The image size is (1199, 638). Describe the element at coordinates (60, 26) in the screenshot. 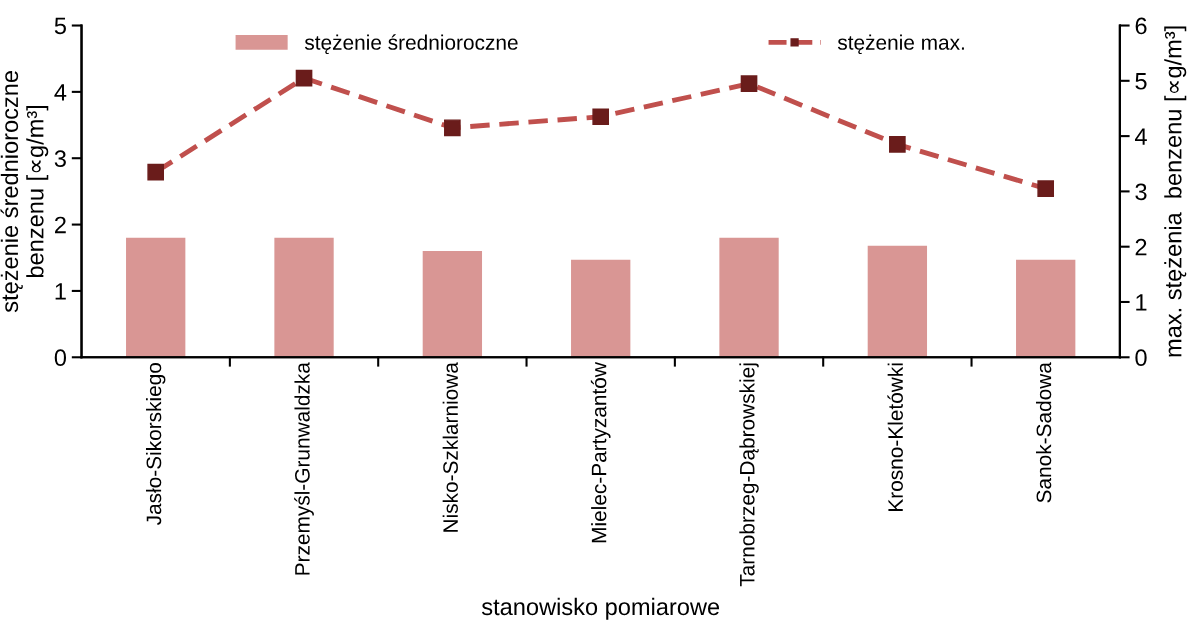

I see `y-tick-label: 5` at that location.